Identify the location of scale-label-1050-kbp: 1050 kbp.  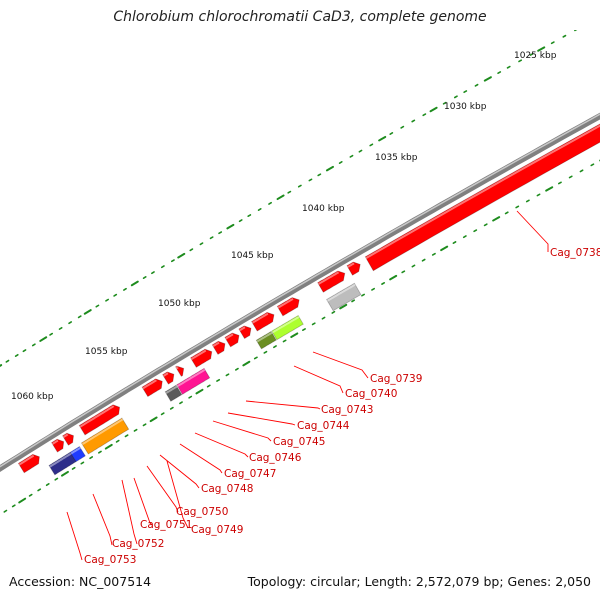
(179, 304).